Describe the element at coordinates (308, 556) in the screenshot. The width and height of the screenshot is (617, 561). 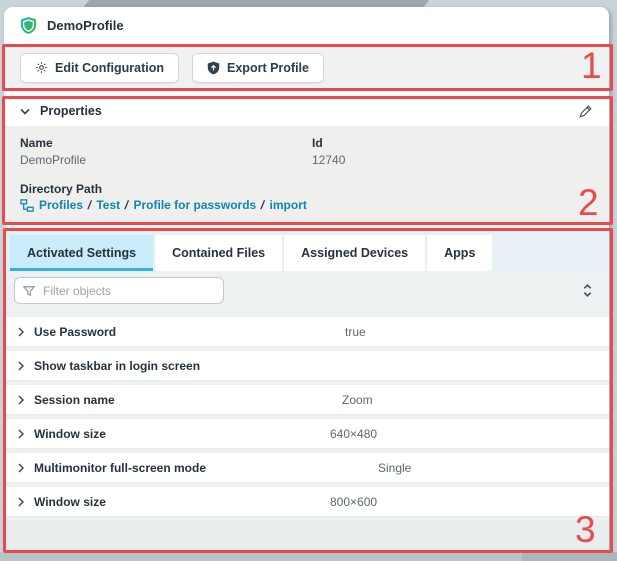
I see `background-bottom-band` at that location.